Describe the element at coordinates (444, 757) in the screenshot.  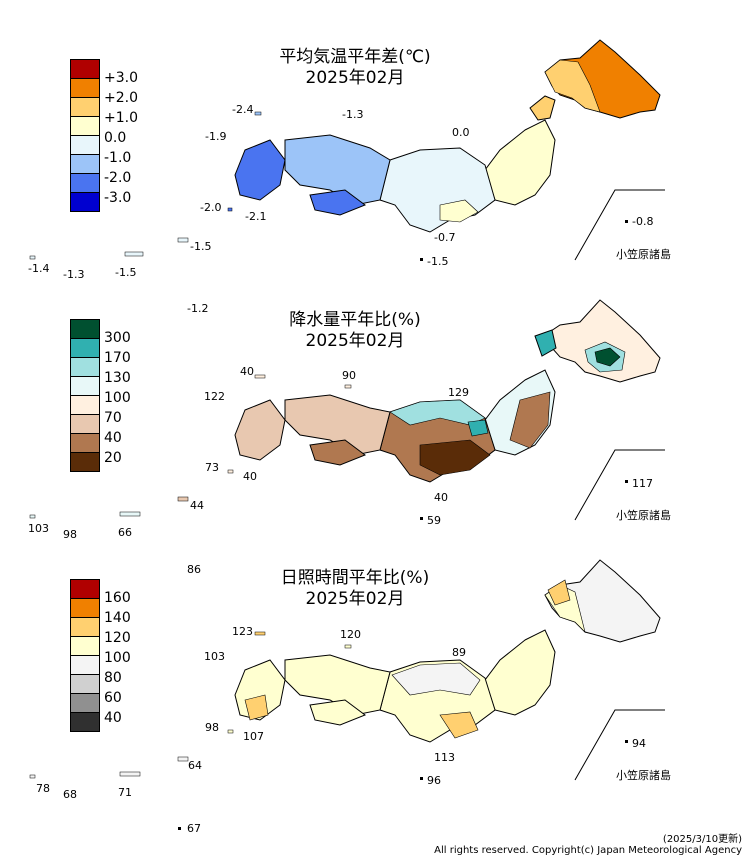
I see `sunshine-value: 113` at that location.